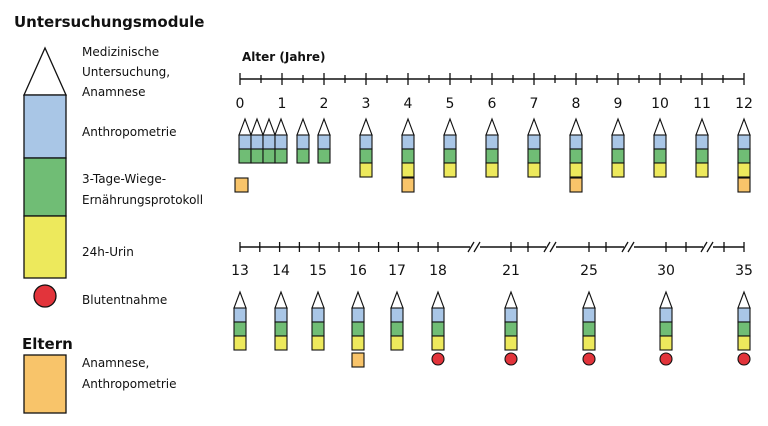 This screenshot has width=768, height=426. Describe the element at coordinates (589, 271) in the screenshot. I see `age-label: 25` at that location.